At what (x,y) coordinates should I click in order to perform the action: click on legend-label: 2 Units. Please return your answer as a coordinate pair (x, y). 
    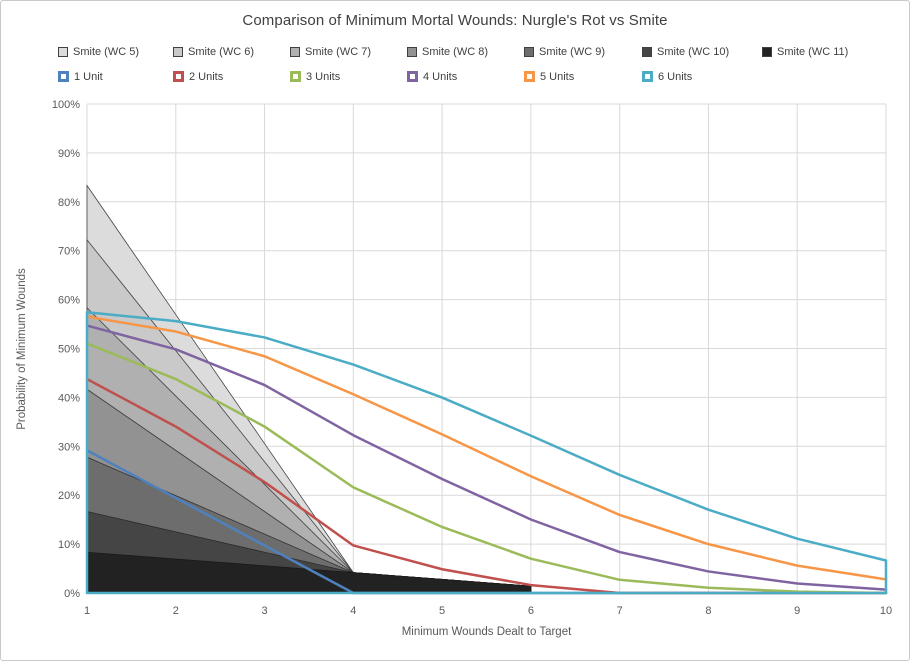
    Looking at the image, I should click on (206, 76).